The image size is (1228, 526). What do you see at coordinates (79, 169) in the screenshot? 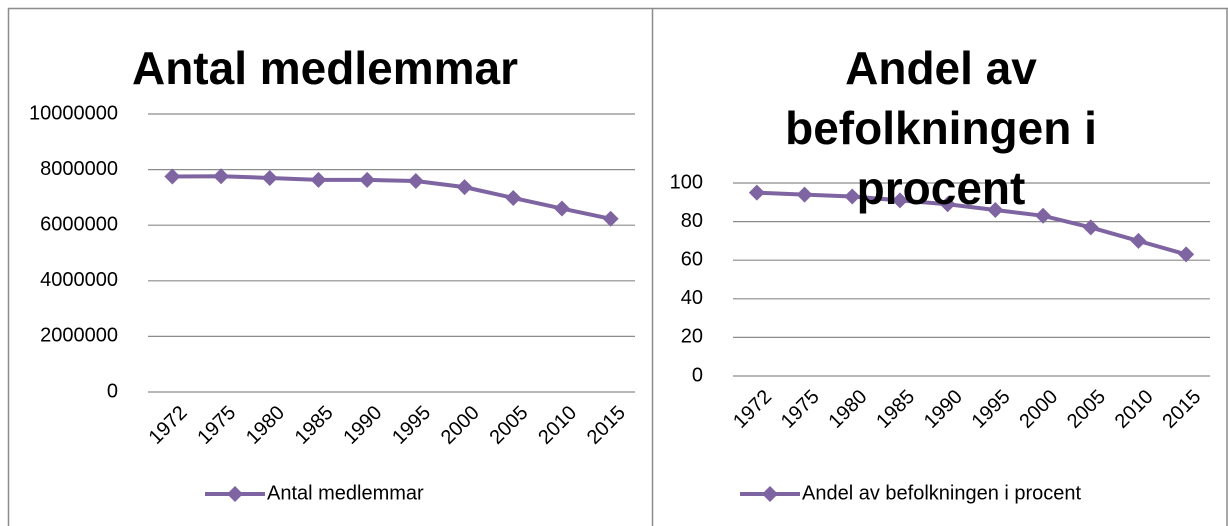
I see `y-tick-label: 8000000` at bounding box center [79, 169].